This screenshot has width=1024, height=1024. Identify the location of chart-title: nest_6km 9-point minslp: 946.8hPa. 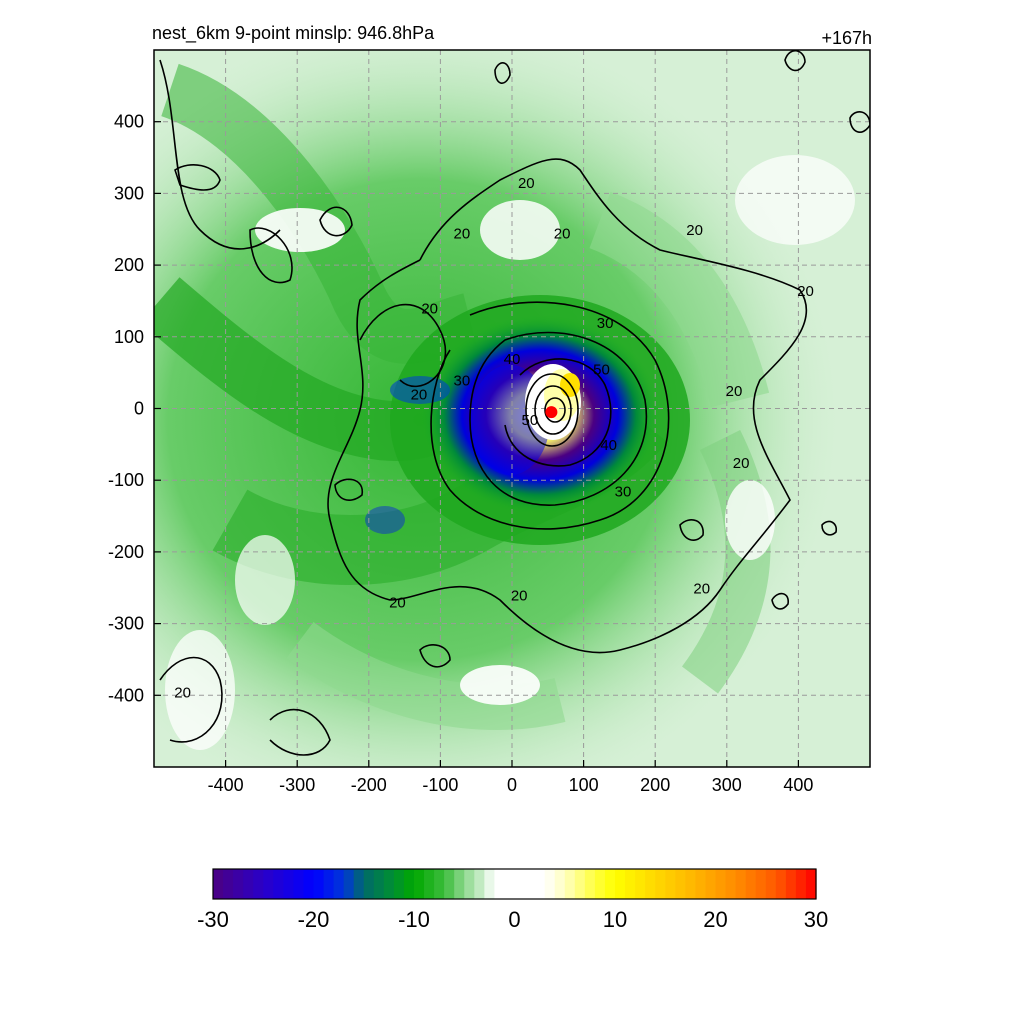
(293, 33).